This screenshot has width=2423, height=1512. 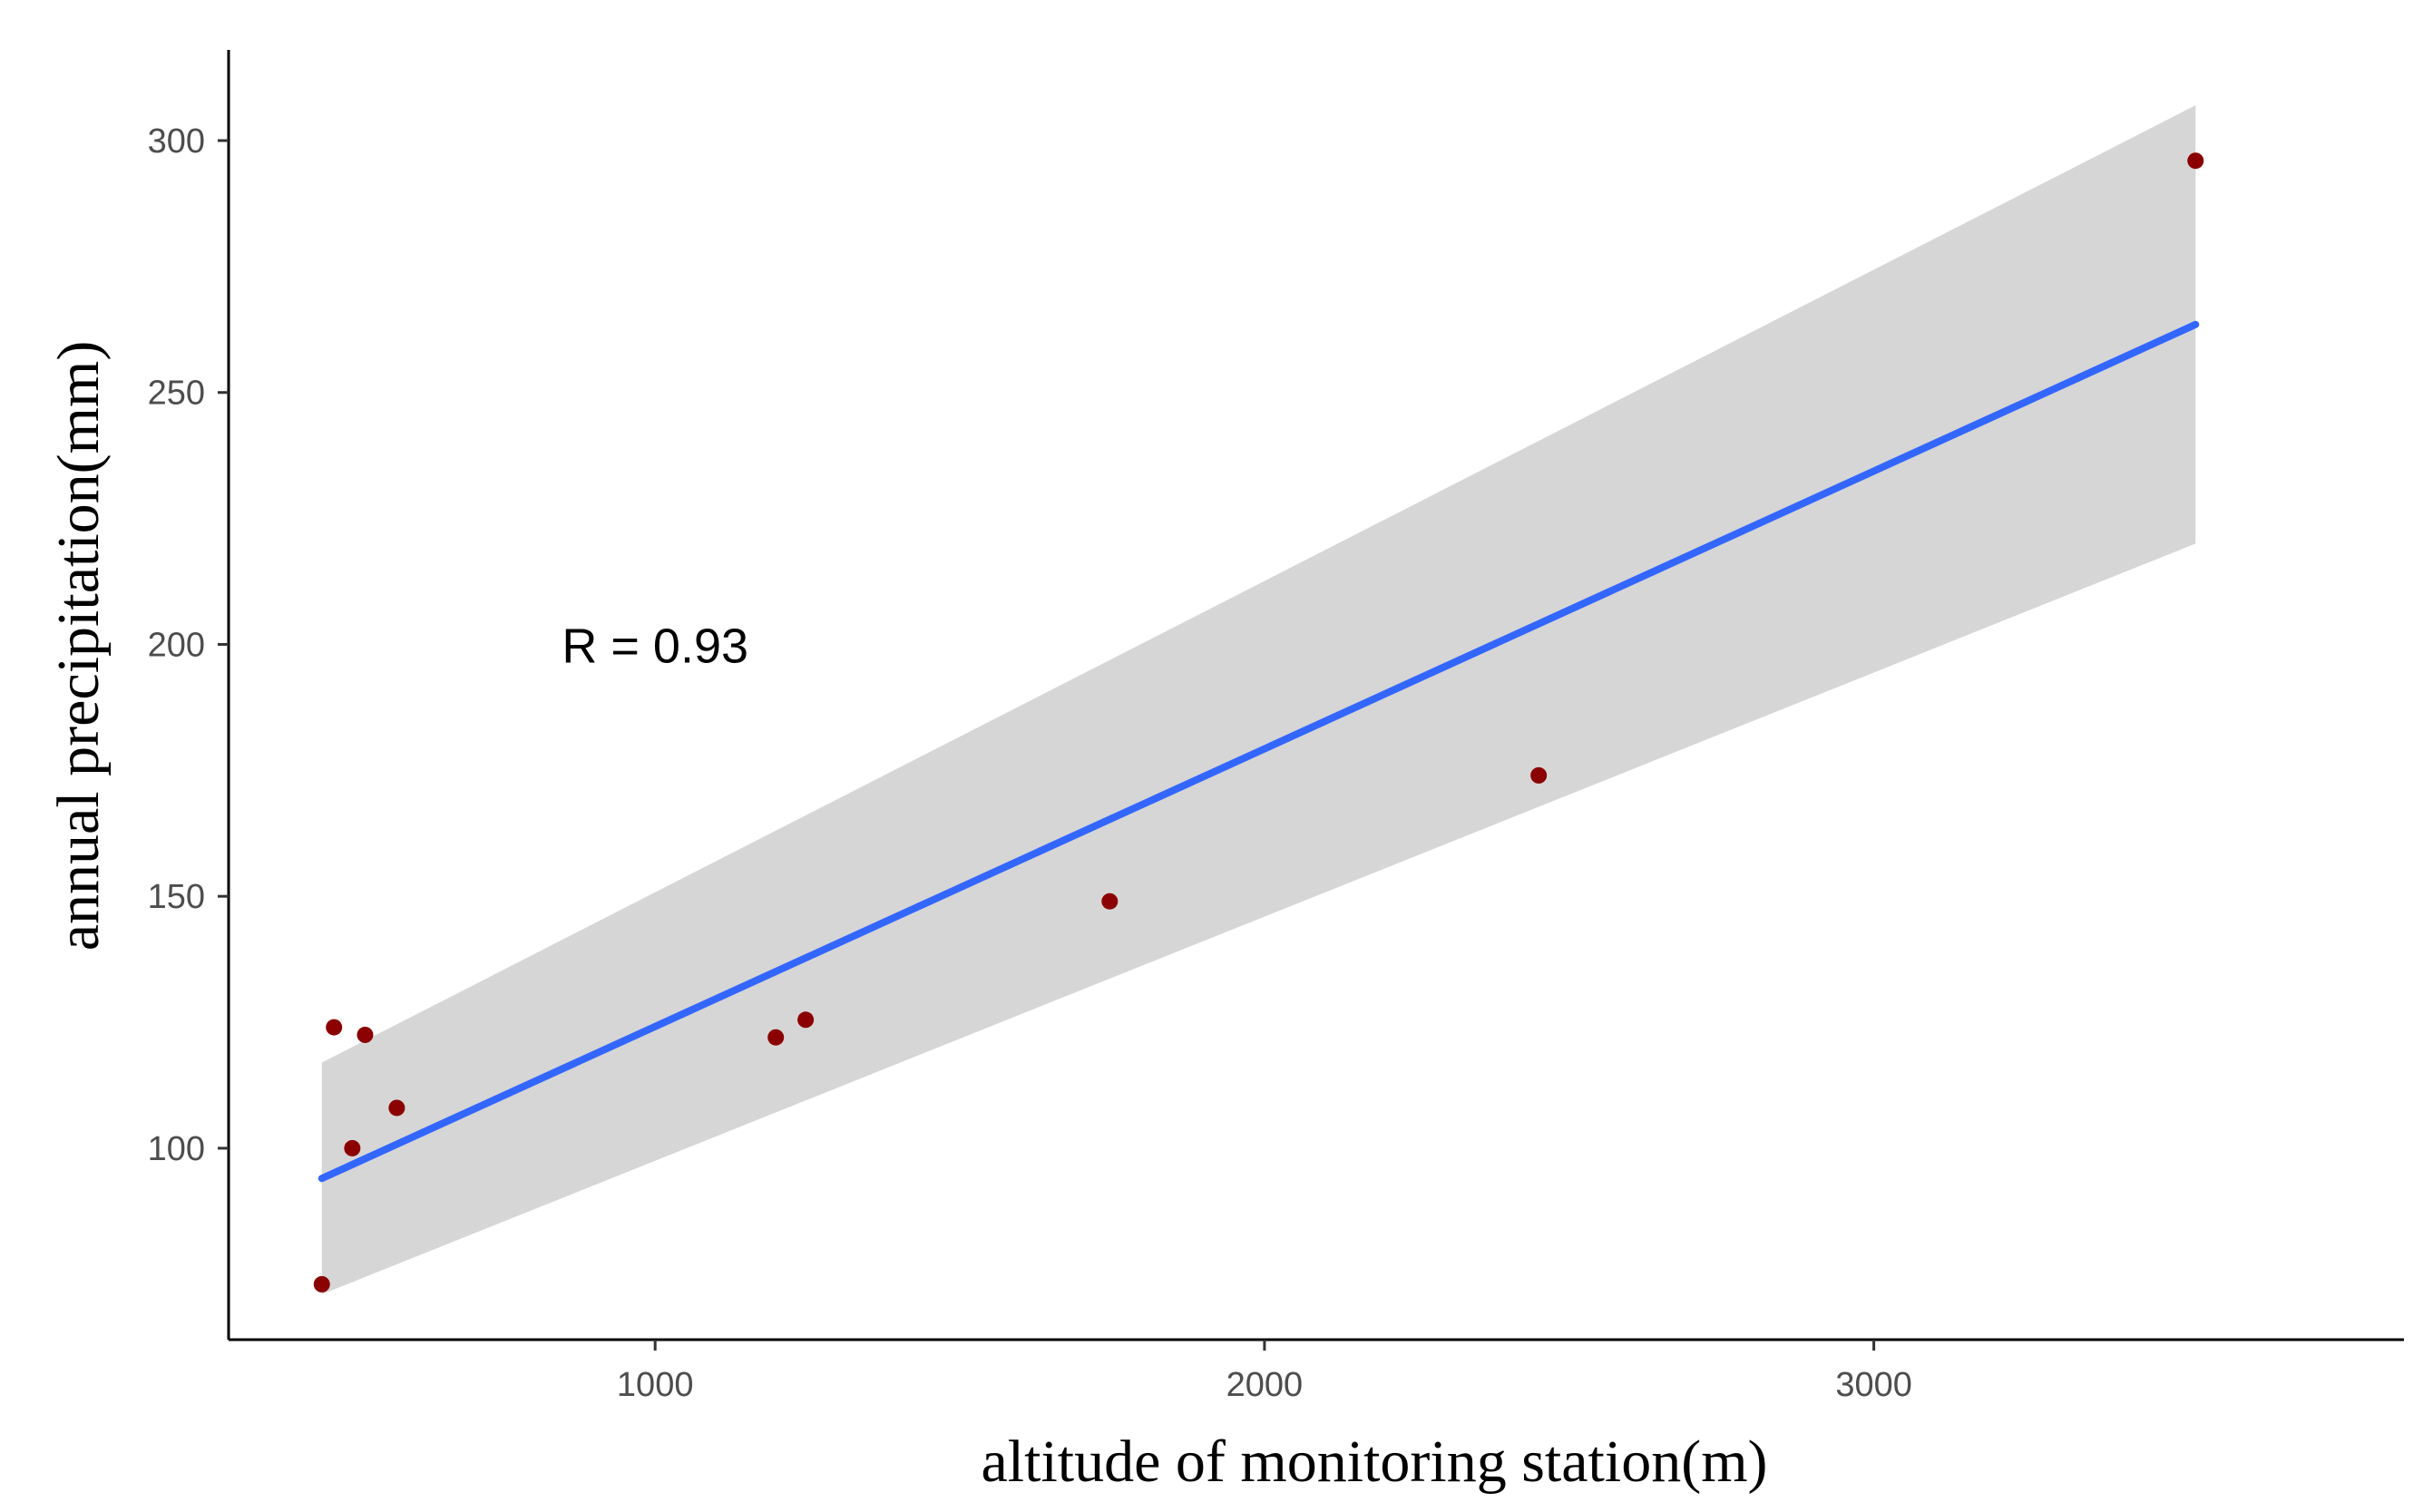 What do you see at coordinates (79, 646) in the screenshot?
I see `y-axis-title: annual precipitation(mm)` at bounding box center [79, 646].